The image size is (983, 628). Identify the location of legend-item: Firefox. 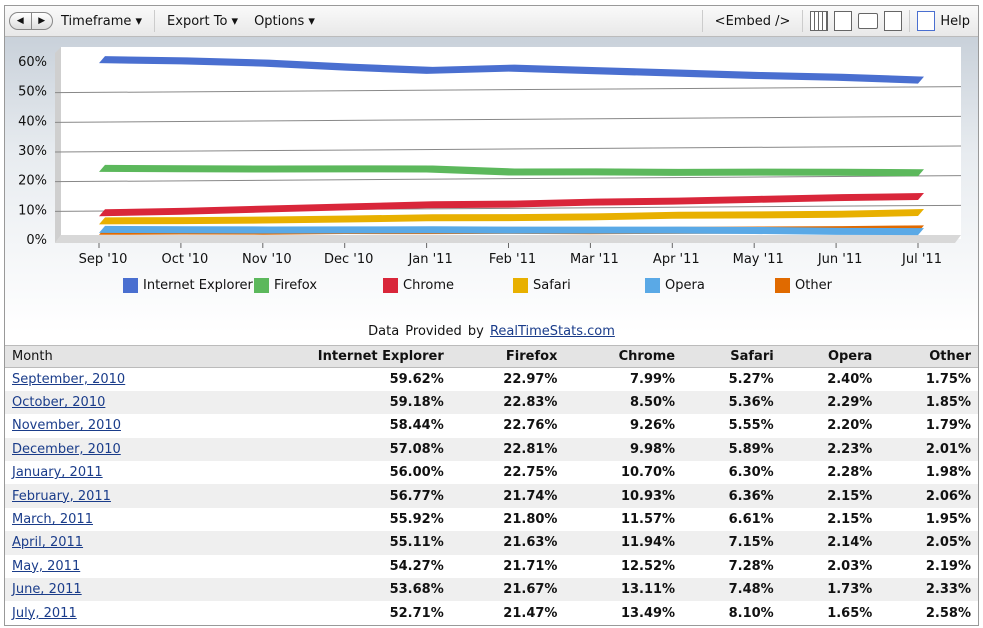
(285, 285).